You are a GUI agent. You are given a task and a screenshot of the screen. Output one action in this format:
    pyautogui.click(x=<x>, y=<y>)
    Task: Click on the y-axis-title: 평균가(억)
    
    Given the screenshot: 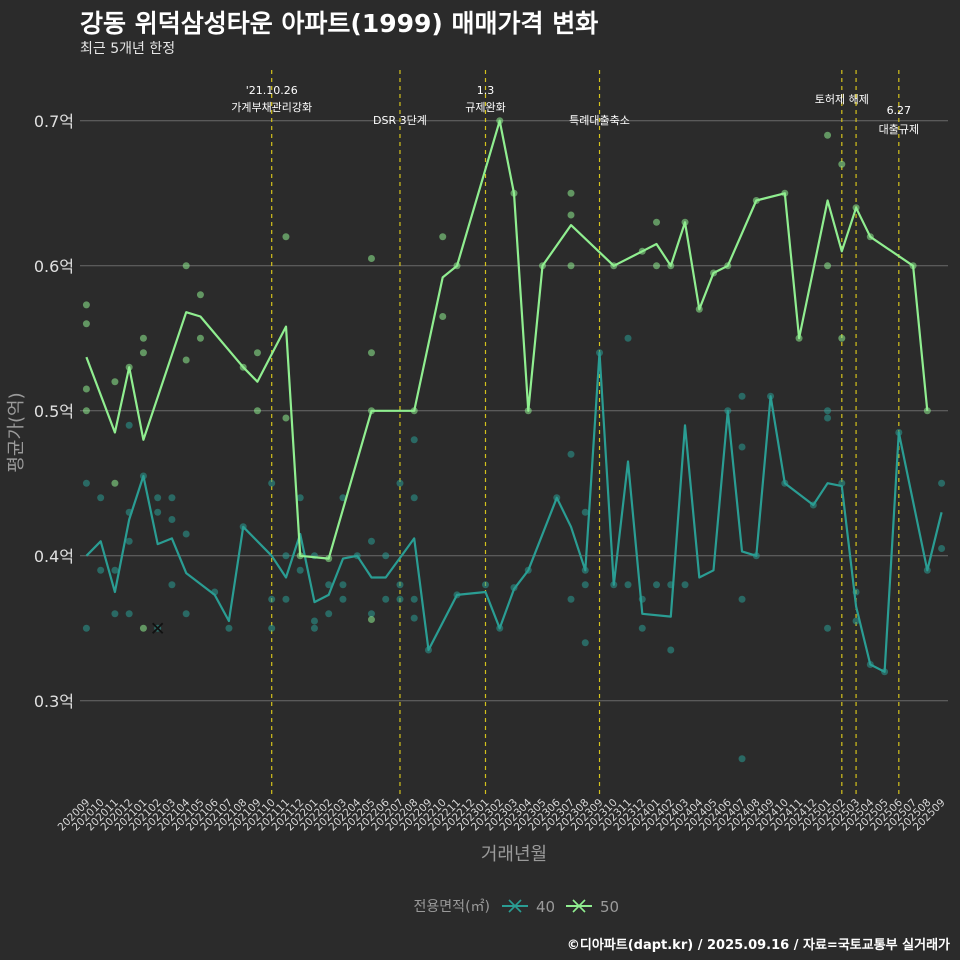 What is the action you would take?
    pyautogui.click(x=16, y=432)
    